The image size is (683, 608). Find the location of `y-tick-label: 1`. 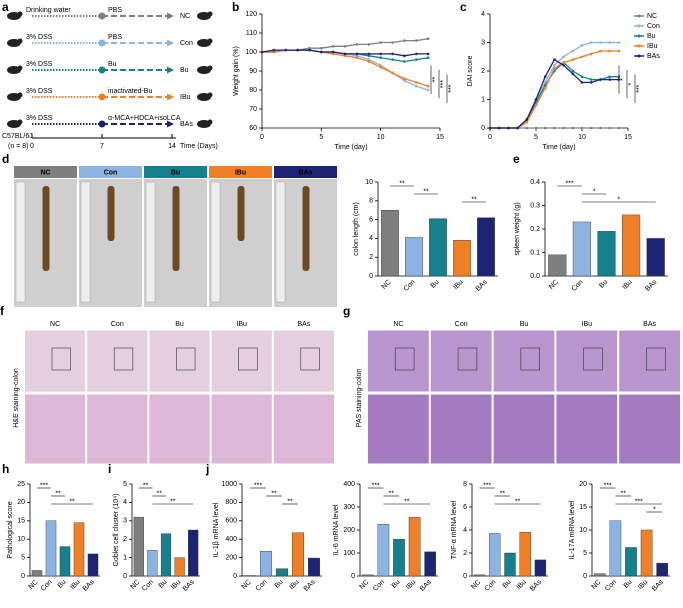

y-tick-label: 1 is located at coordinates (125, 557).